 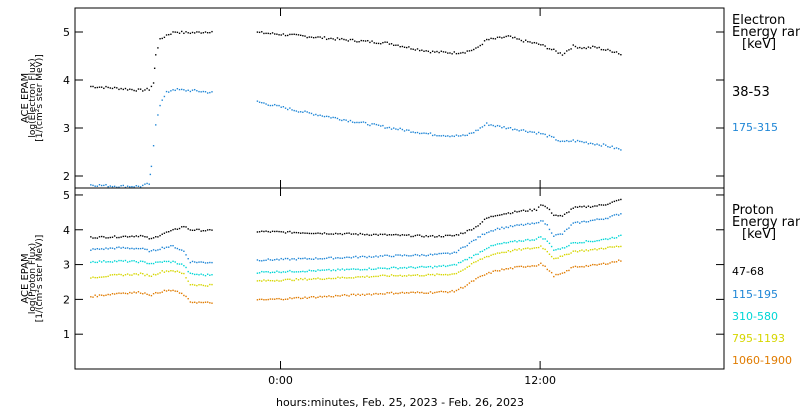 What do you see at coordinates (33, 97) in the screenshot?
I see `electron-y-axis-label: log(Electron Flux)` at bounding box center [33, 97].